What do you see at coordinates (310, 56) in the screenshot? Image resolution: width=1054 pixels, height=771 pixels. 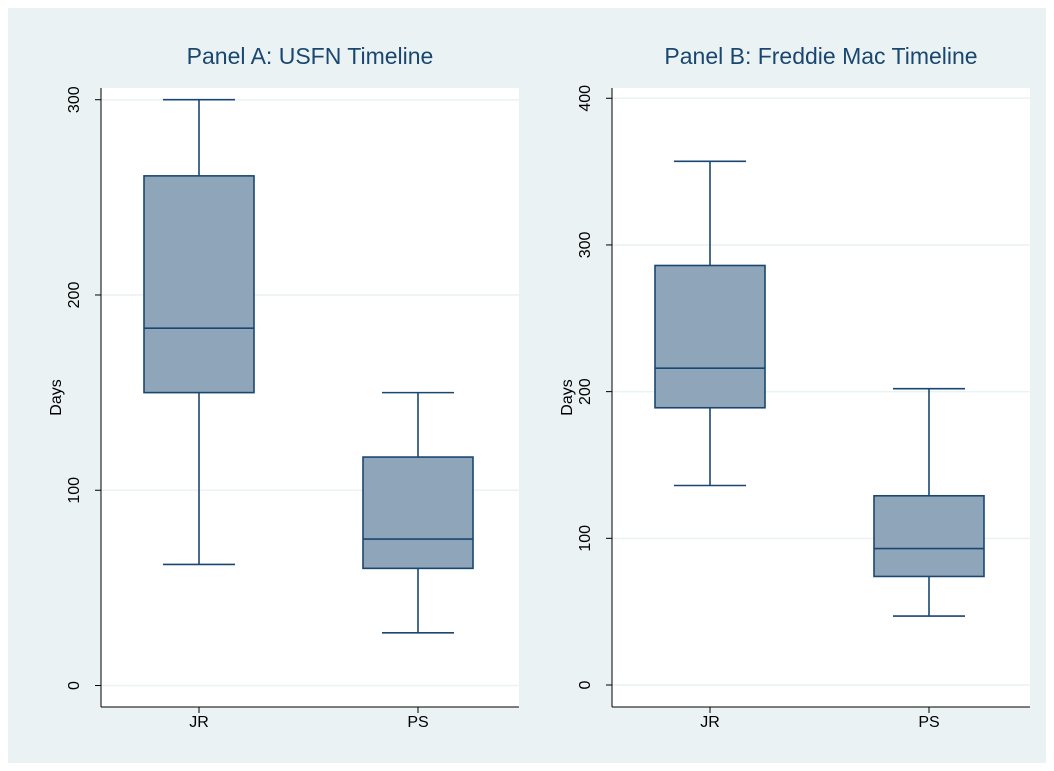 I see `chart-title: Panel A: USFN Timeline` at bounding box center [310, 56].